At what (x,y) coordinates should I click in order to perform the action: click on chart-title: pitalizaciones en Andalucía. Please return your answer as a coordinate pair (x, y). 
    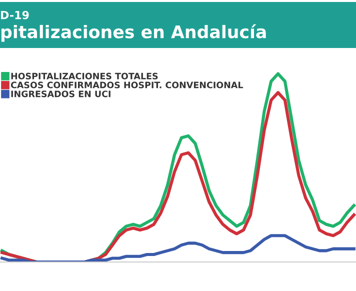
    Looking at the image, I should click on (133, 33).